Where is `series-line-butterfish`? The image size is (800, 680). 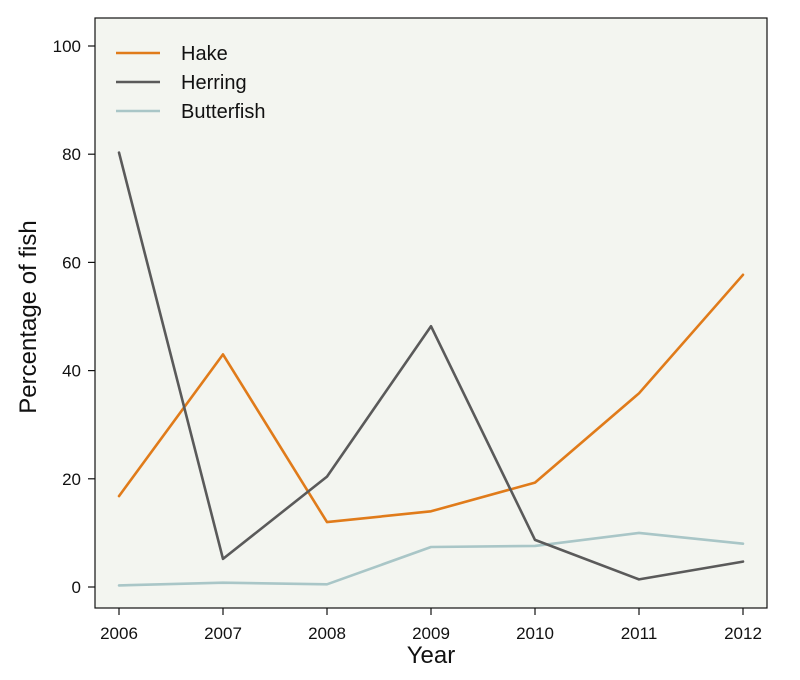
series-line-butterfish is located at coordinates (431, 559).